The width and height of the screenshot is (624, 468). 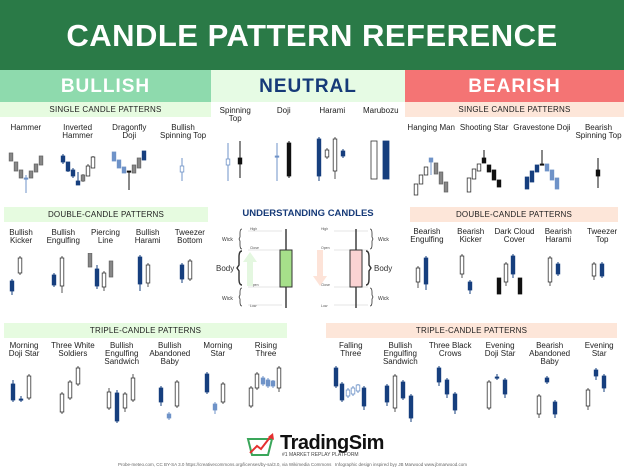 What do you see at coordinates (284, 144) in the screenshot?
I see `pattern-doji: Doji` at bounding box center [284, 144].